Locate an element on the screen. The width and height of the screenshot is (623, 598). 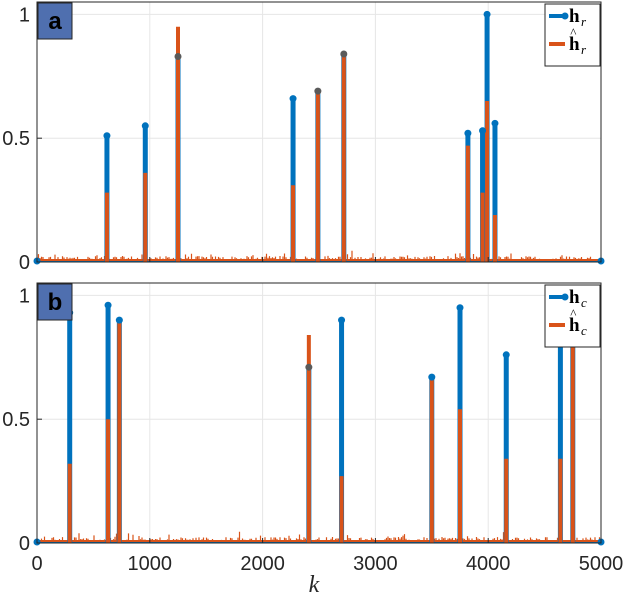
x-axis-label: k is located at coordinates (314, 585).